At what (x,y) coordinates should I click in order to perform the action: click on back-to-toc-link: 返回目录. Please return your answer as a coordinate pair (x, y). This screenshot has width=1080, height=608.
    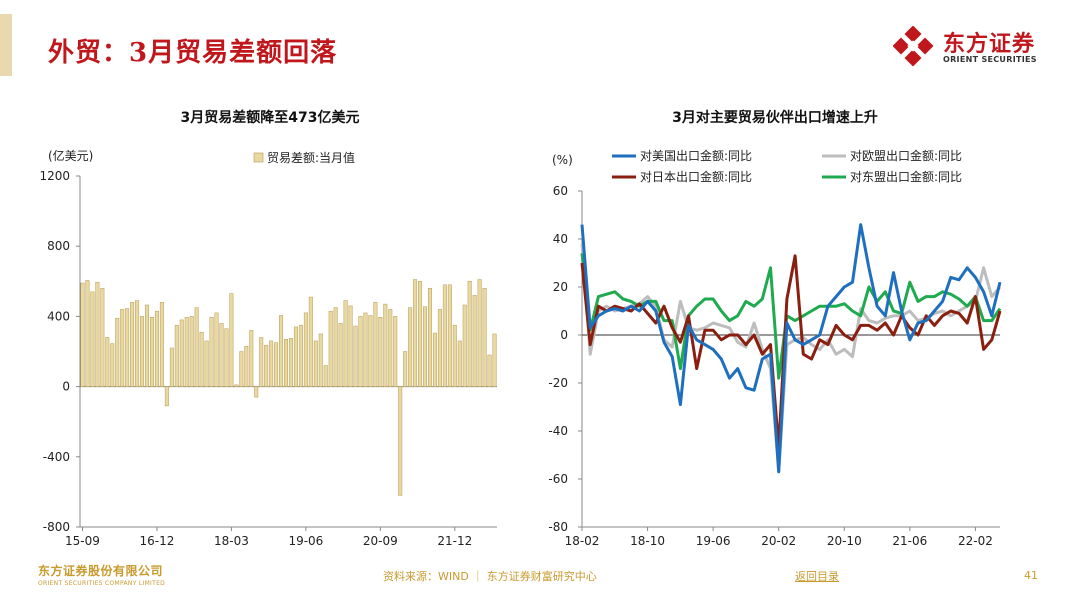
    Looking at the image, I should click on (817, 576).